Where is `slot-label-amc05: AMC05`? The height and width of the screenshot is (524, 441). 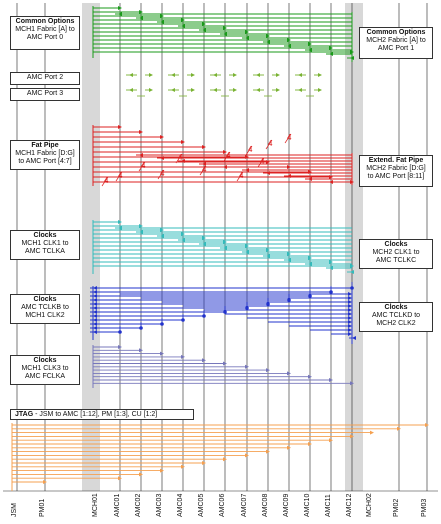
slot-label-amc05: AMC05 is located at coordinates (205, 508).